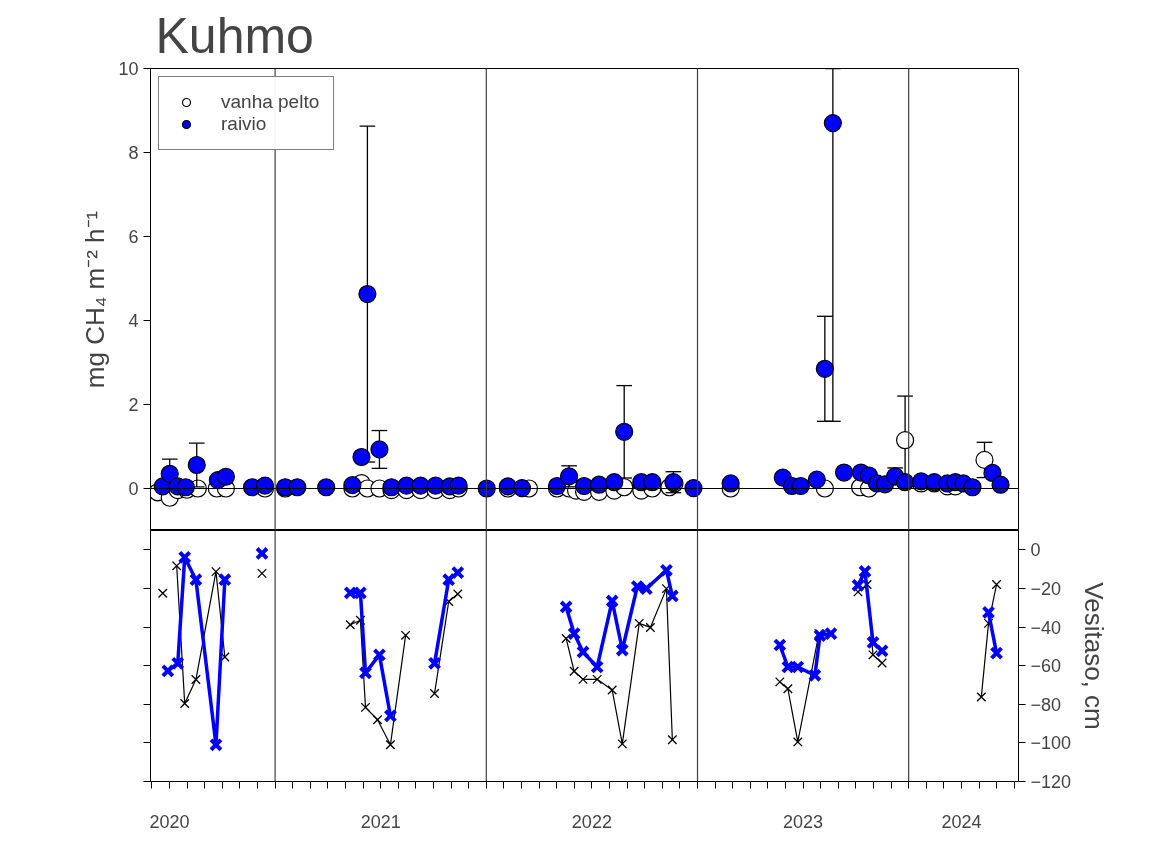 The height and width of the screenshot is (854, 1168). What do you see at coordinates (133, 405) in the screenshot?
I see `y-tick-label: 2` at bounding box center [133, 405].